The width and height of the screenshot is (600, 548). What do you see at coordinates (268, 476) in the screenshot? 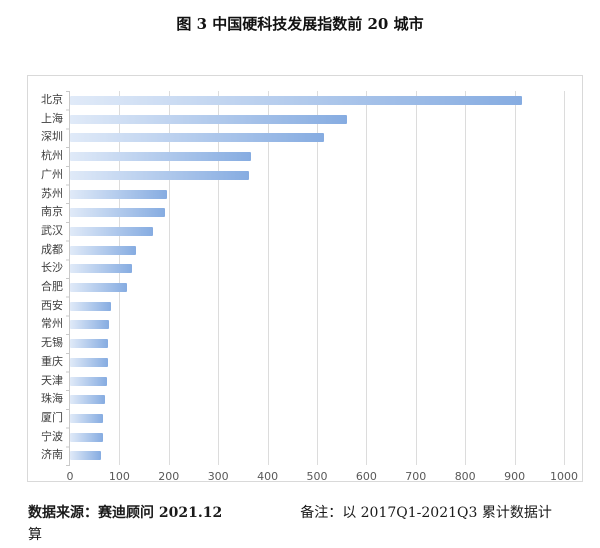
I see `x-axis-tick-label: 400` at bounding box center [268, 476].